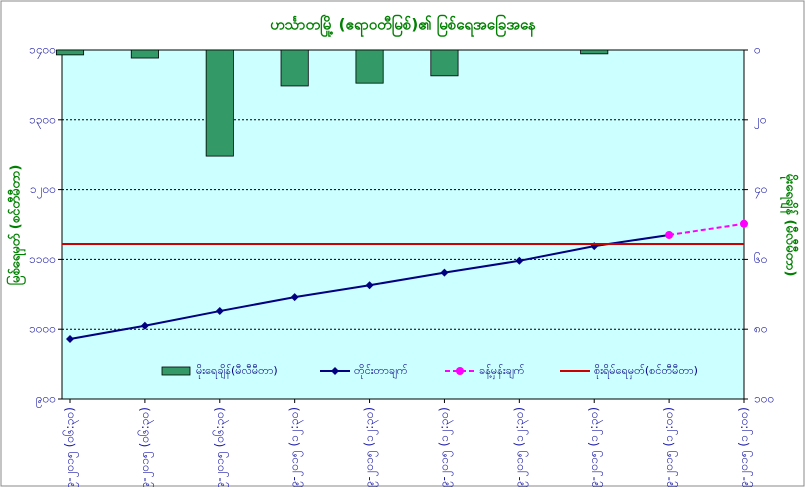 This screenshot has width=805, height=487. I want to click on legend-label: စိုးရိမ်ရေမှတ်(စင်တီမီတာ), so click(646, 371).